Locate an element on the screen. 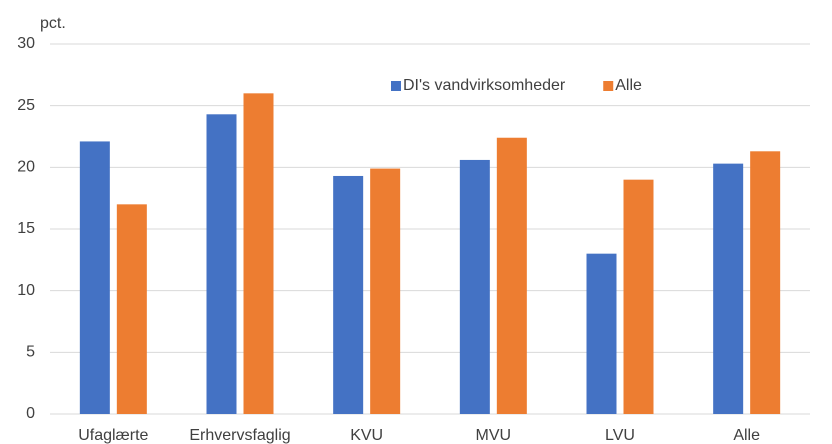 The image size is (832, 444). y-tick-label: 10 is located at coordinates (26, 290).